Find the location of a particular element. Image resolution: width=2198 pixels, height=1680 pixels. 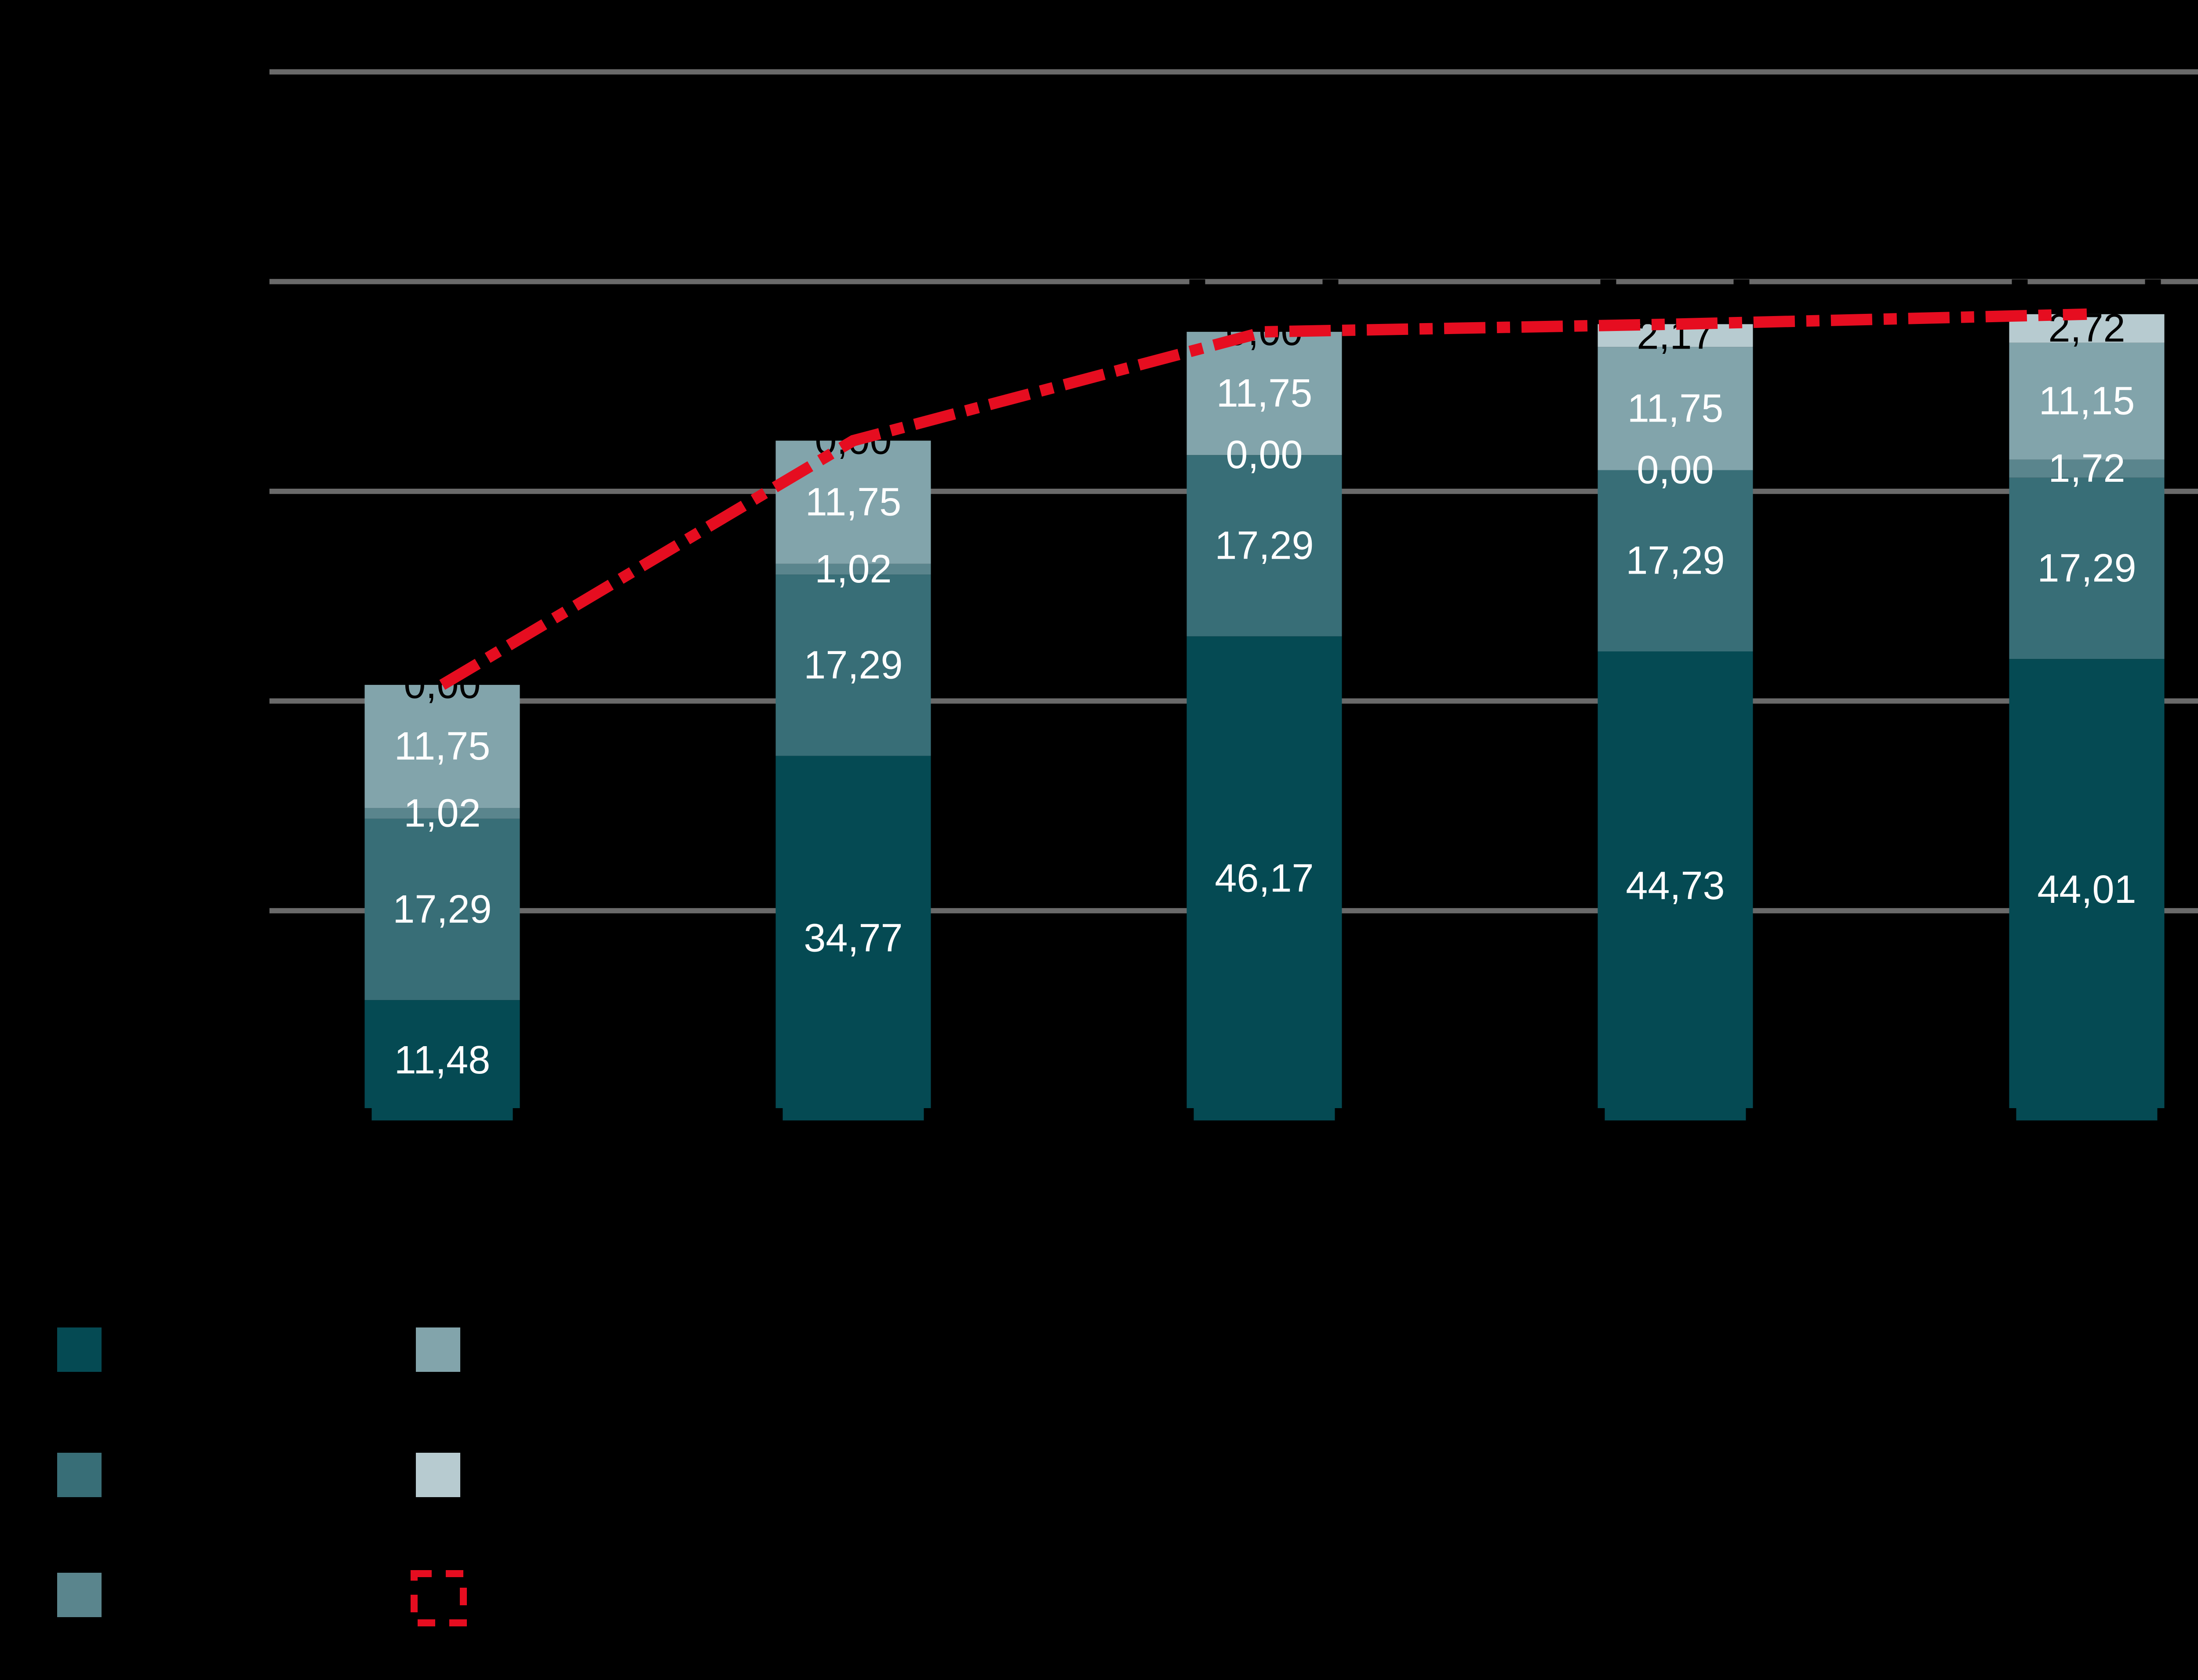

bar-corner-notches is located at coordinates (1264, 1114).